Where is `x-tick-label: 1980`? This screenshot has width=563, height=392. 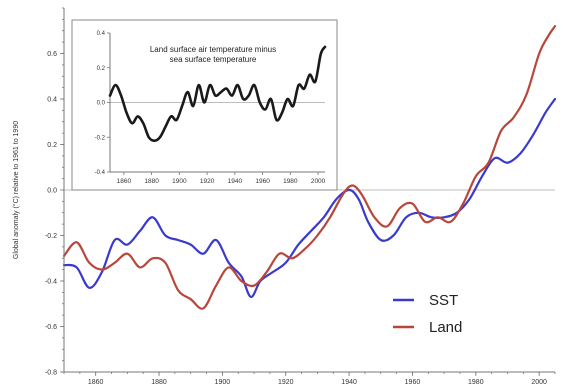 x-tick-label: 1980 is located at coordinates (476, 382).